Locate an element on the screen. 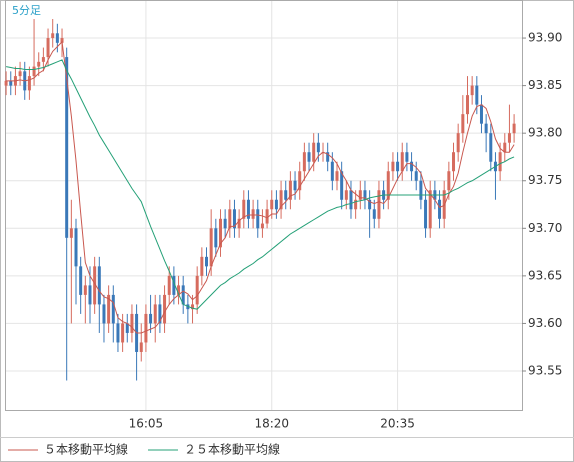  x-tick-label: 20:35 is located at coordinates (397, 424).